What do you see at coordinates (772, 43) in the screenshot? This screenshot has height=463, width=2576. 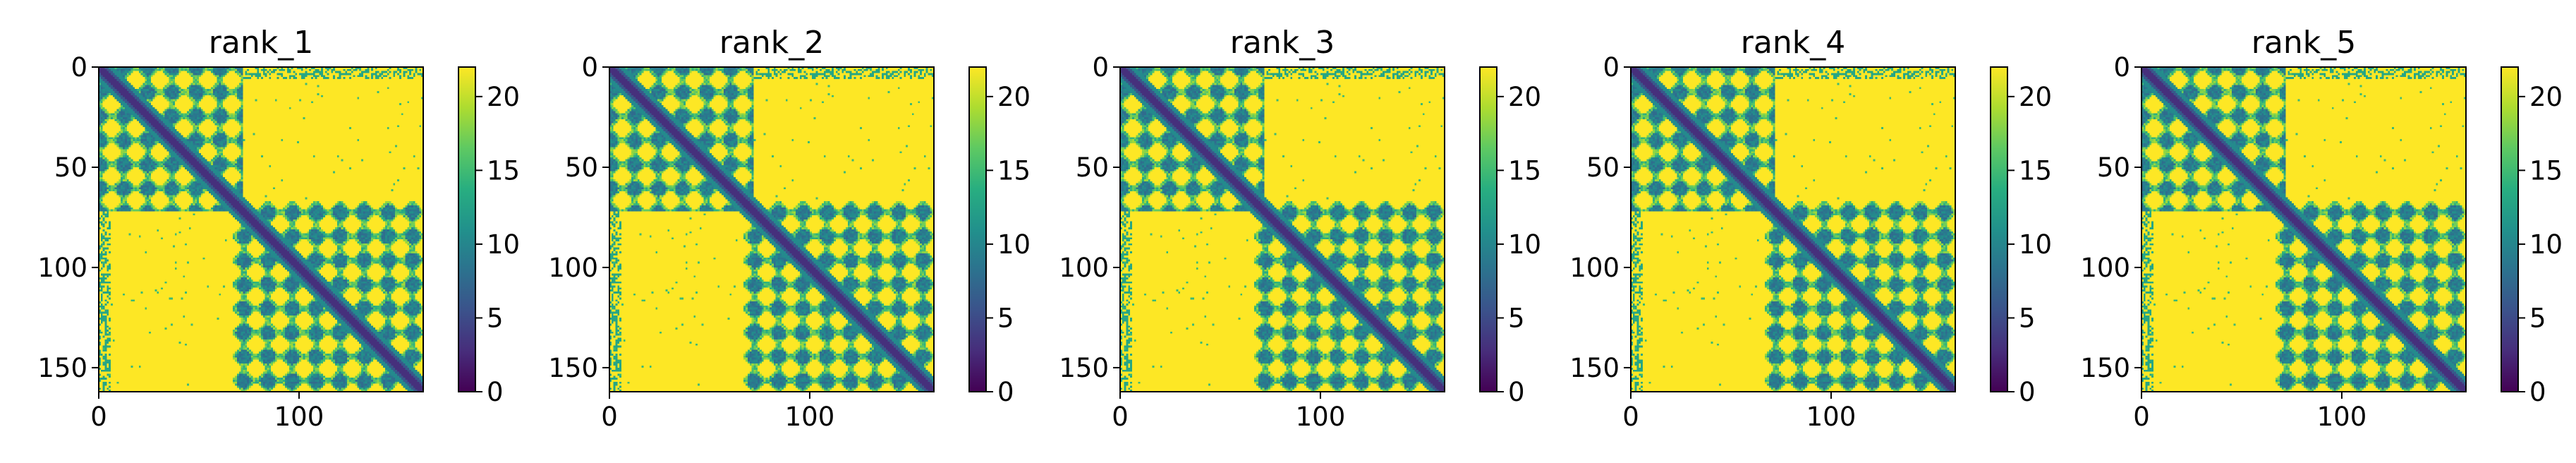 I see `chart-title: rank_2` at bounding box center [772, 43].